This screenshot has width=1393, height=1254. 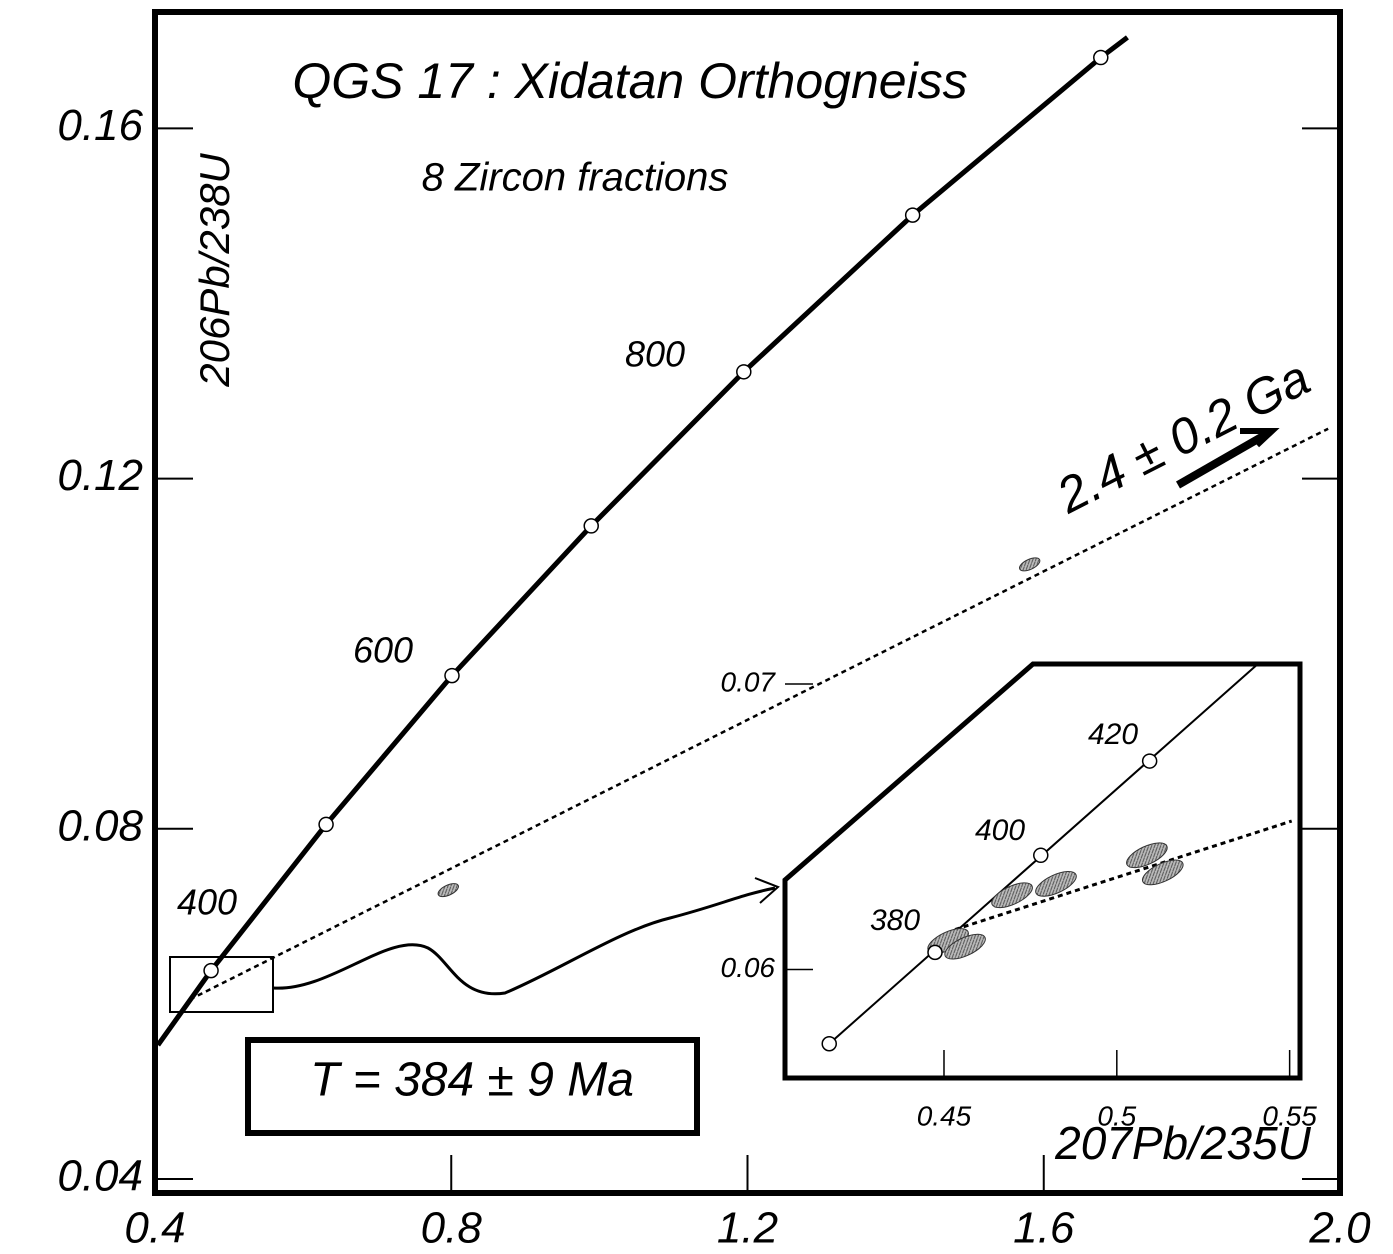 What do you see at coordinates (100, 1176) in the screenshot?
I see `y-tick-label: 0.04` at bounding box center [100, 1176].